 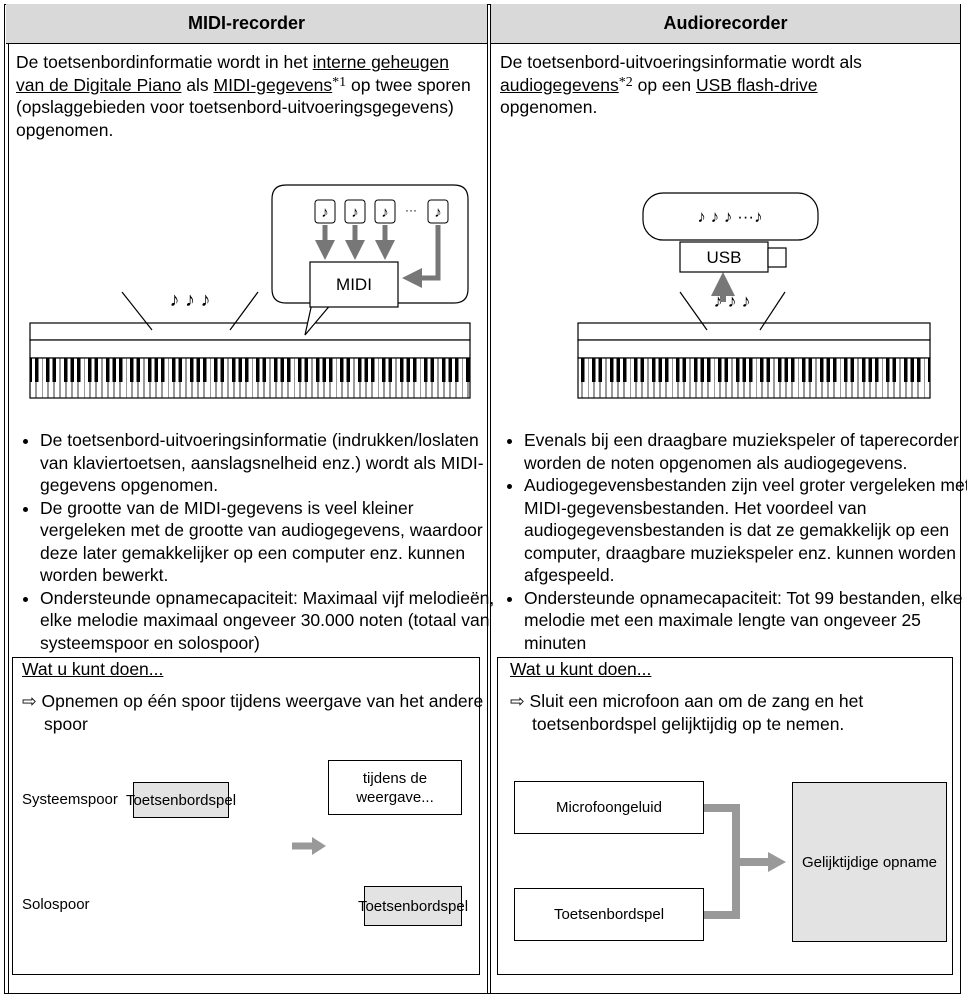 I want to click on column-divider, so click(x=489, y=499).